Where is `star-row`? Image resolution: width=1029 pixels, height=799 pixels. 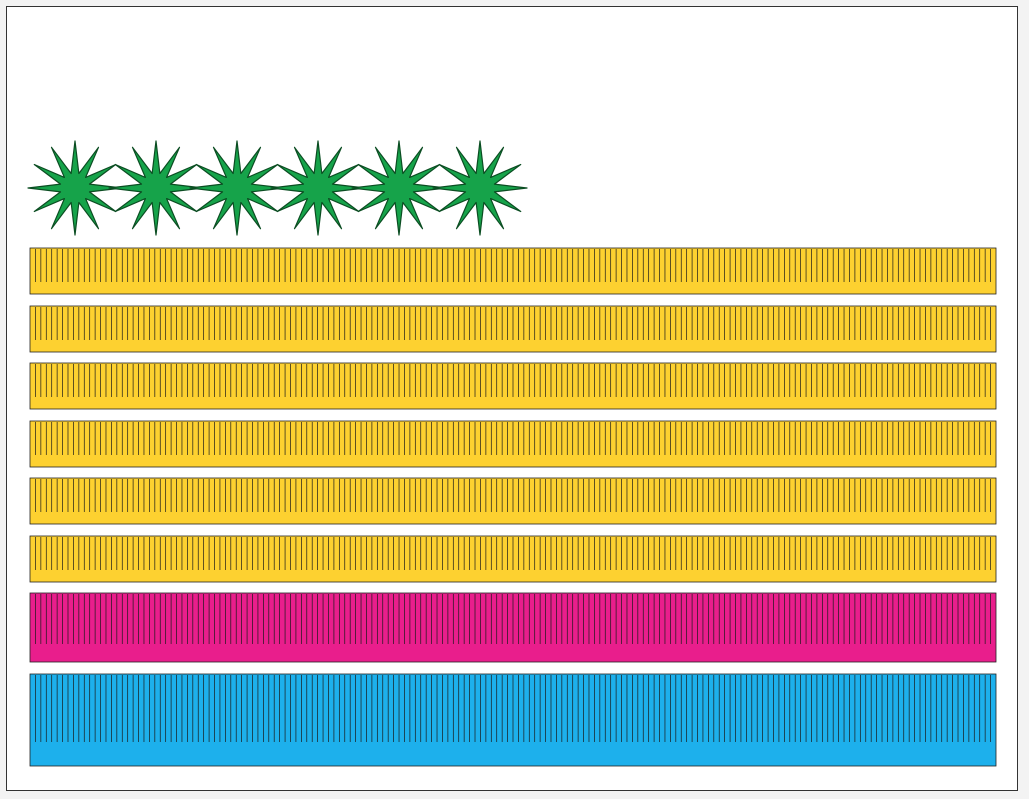
star-row is located at coordinates (277, 188).